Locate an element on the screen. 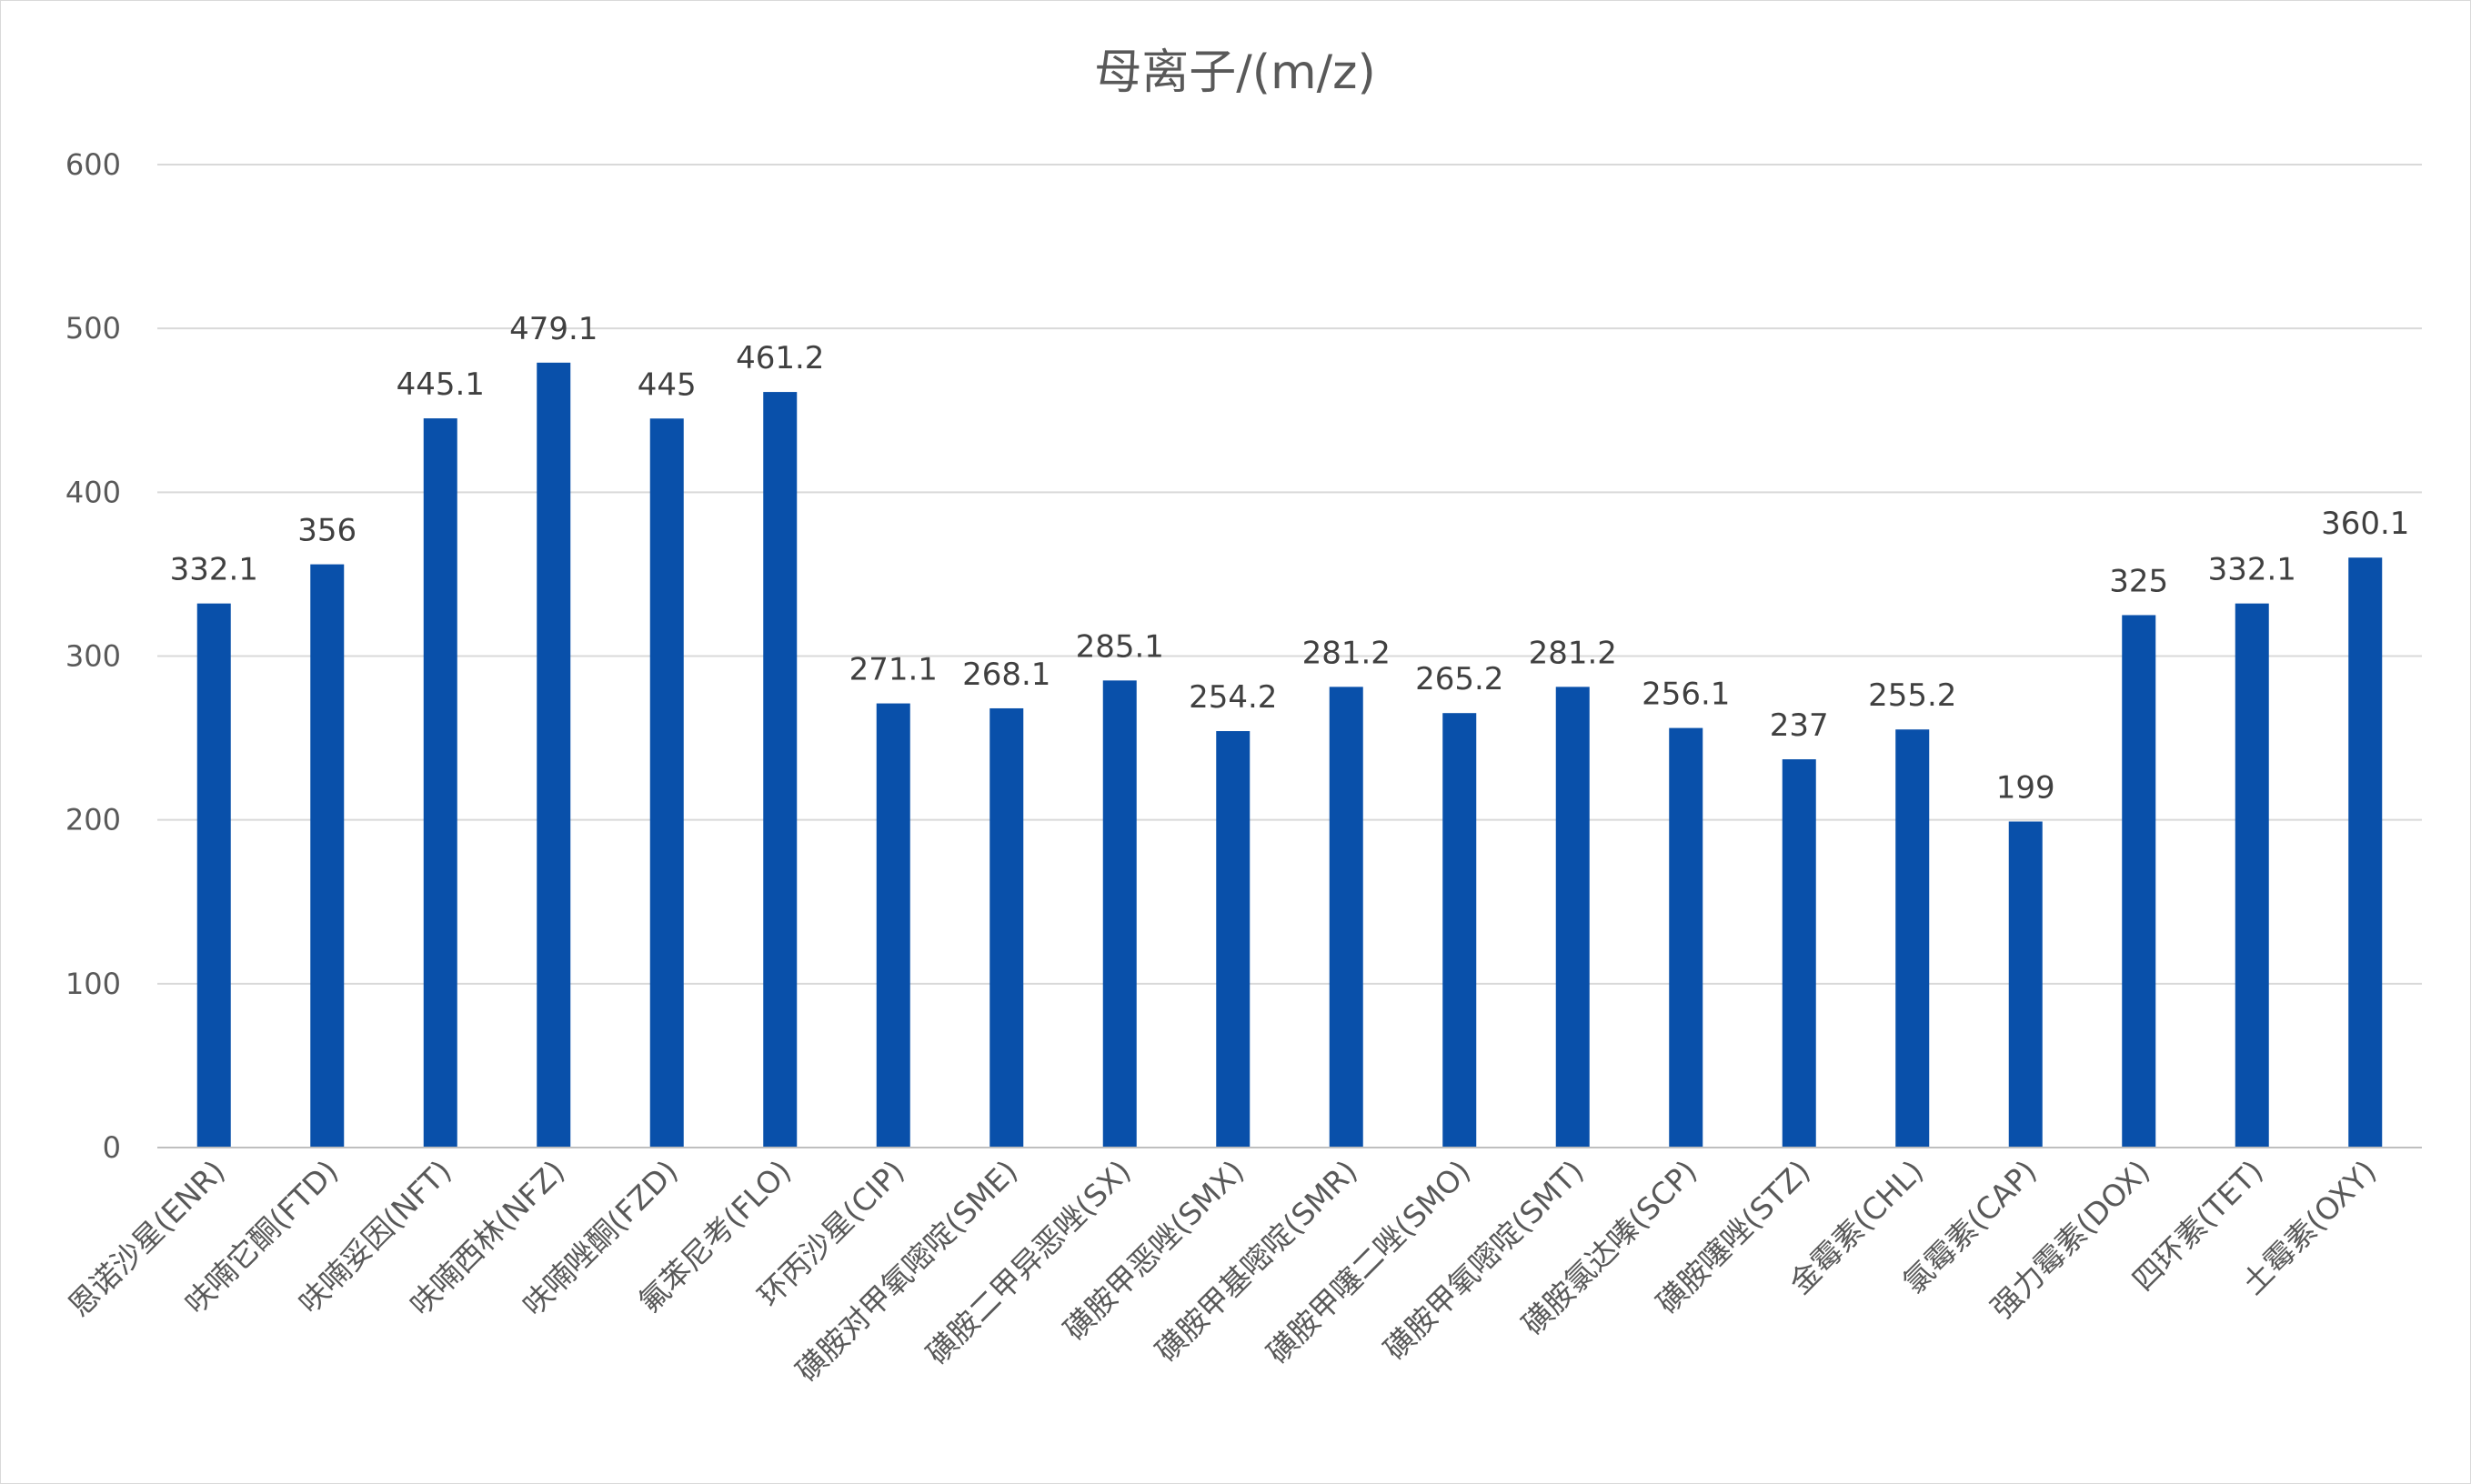 The image size is (2471, 1484). data-label: 256.1 is located at coordinates (1686, 695).